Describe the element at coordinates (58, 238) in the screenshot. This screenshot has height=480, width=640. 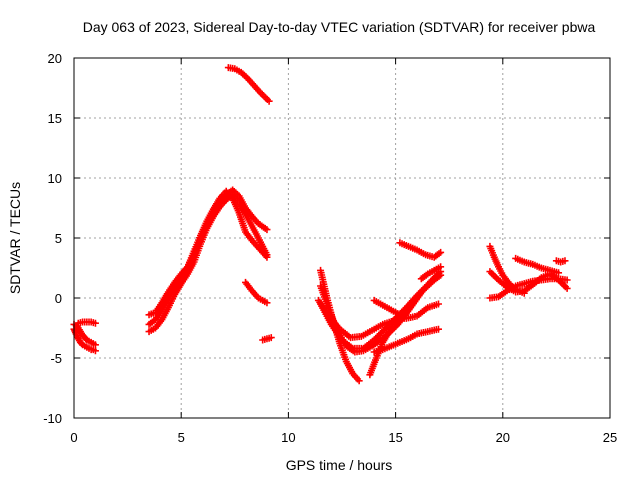
I see `y-tick-label: 5` at that location.